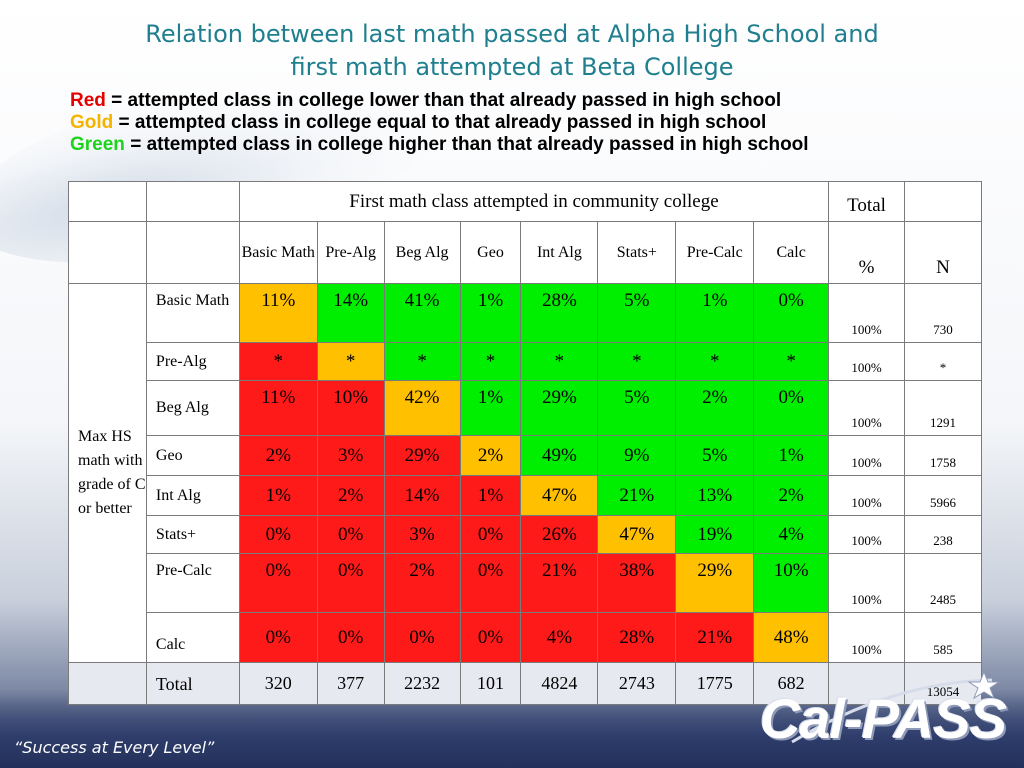 This screenshot has width=1024, height=768. Describe the element at coordinates (490, 683) in the screenshot. I see `column-total-cell: 101` at that location.